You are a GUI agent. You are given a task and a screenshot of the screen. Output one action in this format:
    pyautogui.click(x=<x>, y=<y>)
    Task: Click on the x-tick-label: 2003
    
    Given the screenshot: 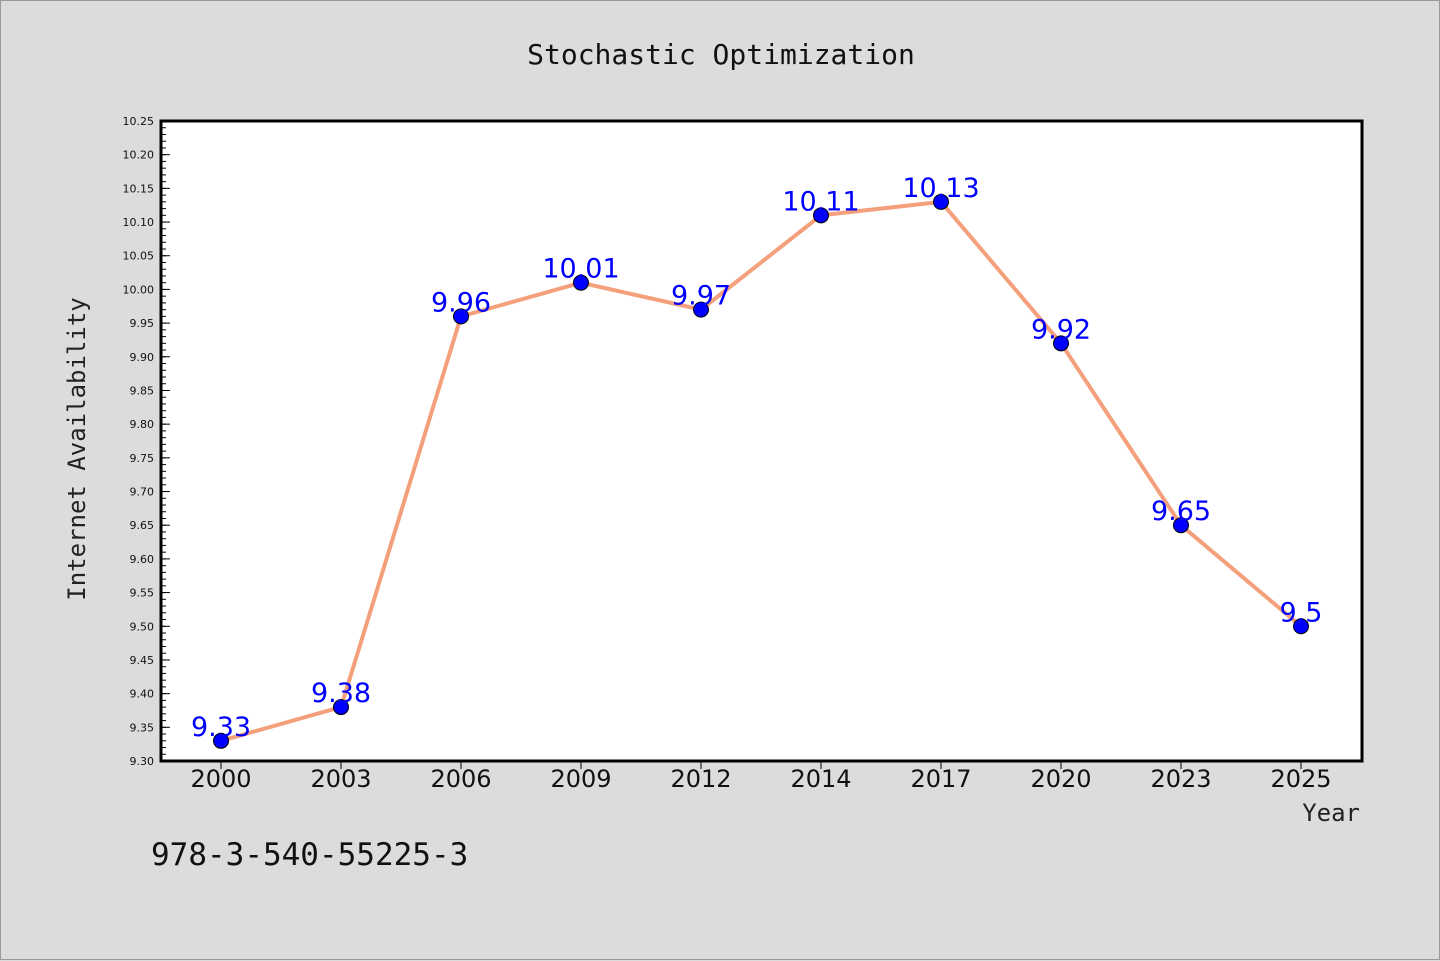 What is the action you would take?
    pyautogui.click(x=340, y=779)
    